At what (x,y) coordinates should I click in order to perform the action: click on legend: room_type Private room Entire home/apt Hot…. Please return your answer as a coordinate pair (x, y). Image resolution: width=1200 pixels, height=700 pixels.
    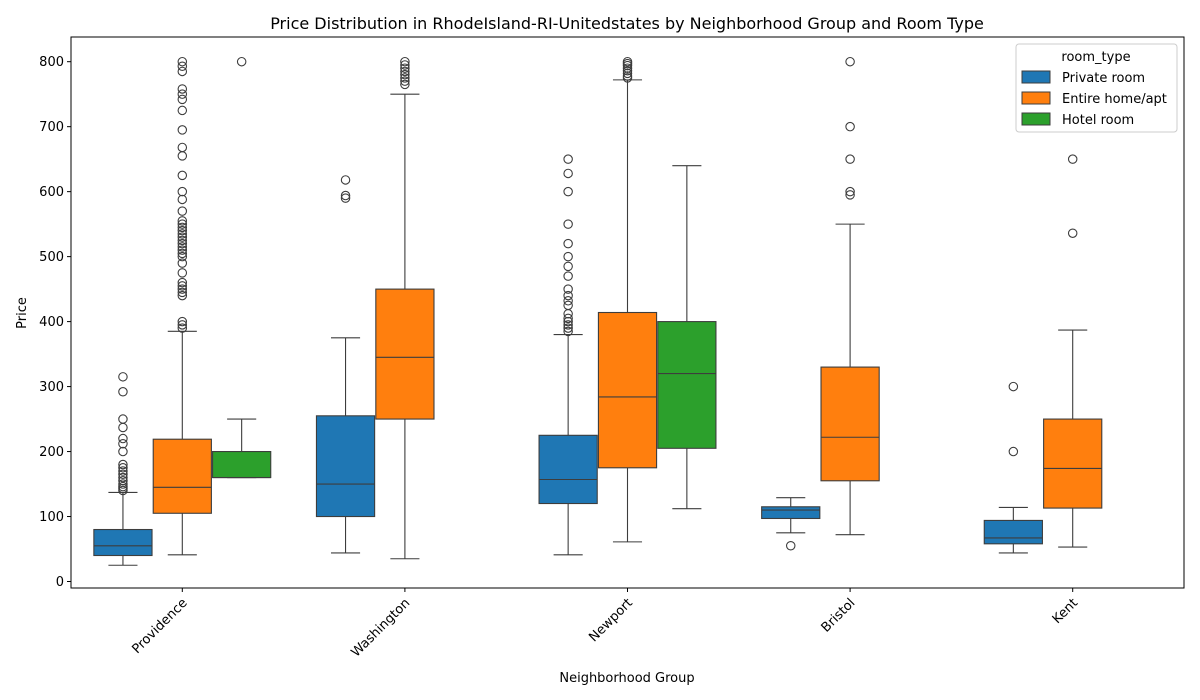
    Looking at the image, I should click on (1096, 88).